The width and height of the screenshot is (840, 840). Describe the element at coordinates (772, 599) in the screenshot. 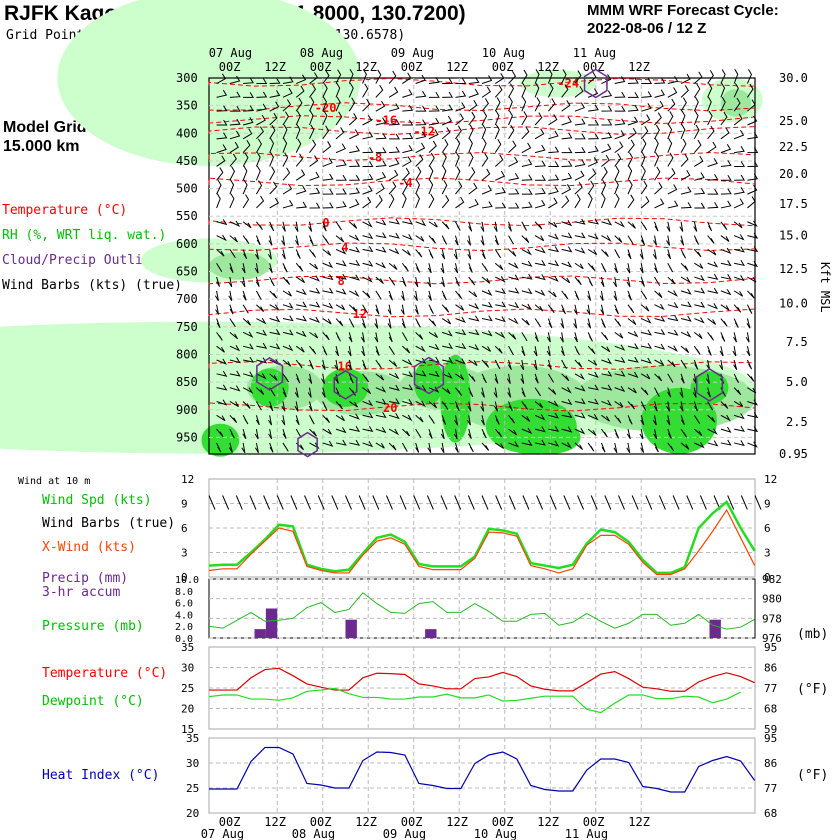

I see `pressure-ytick: 980` at that location.